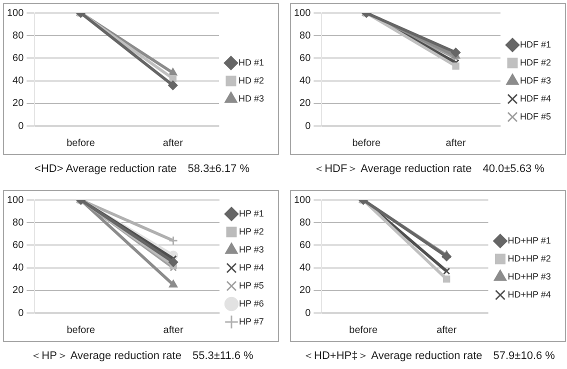  Describe the element at coordinates (536, 80) in the screenshot. I see `legend-label: HDF #3` at that location.